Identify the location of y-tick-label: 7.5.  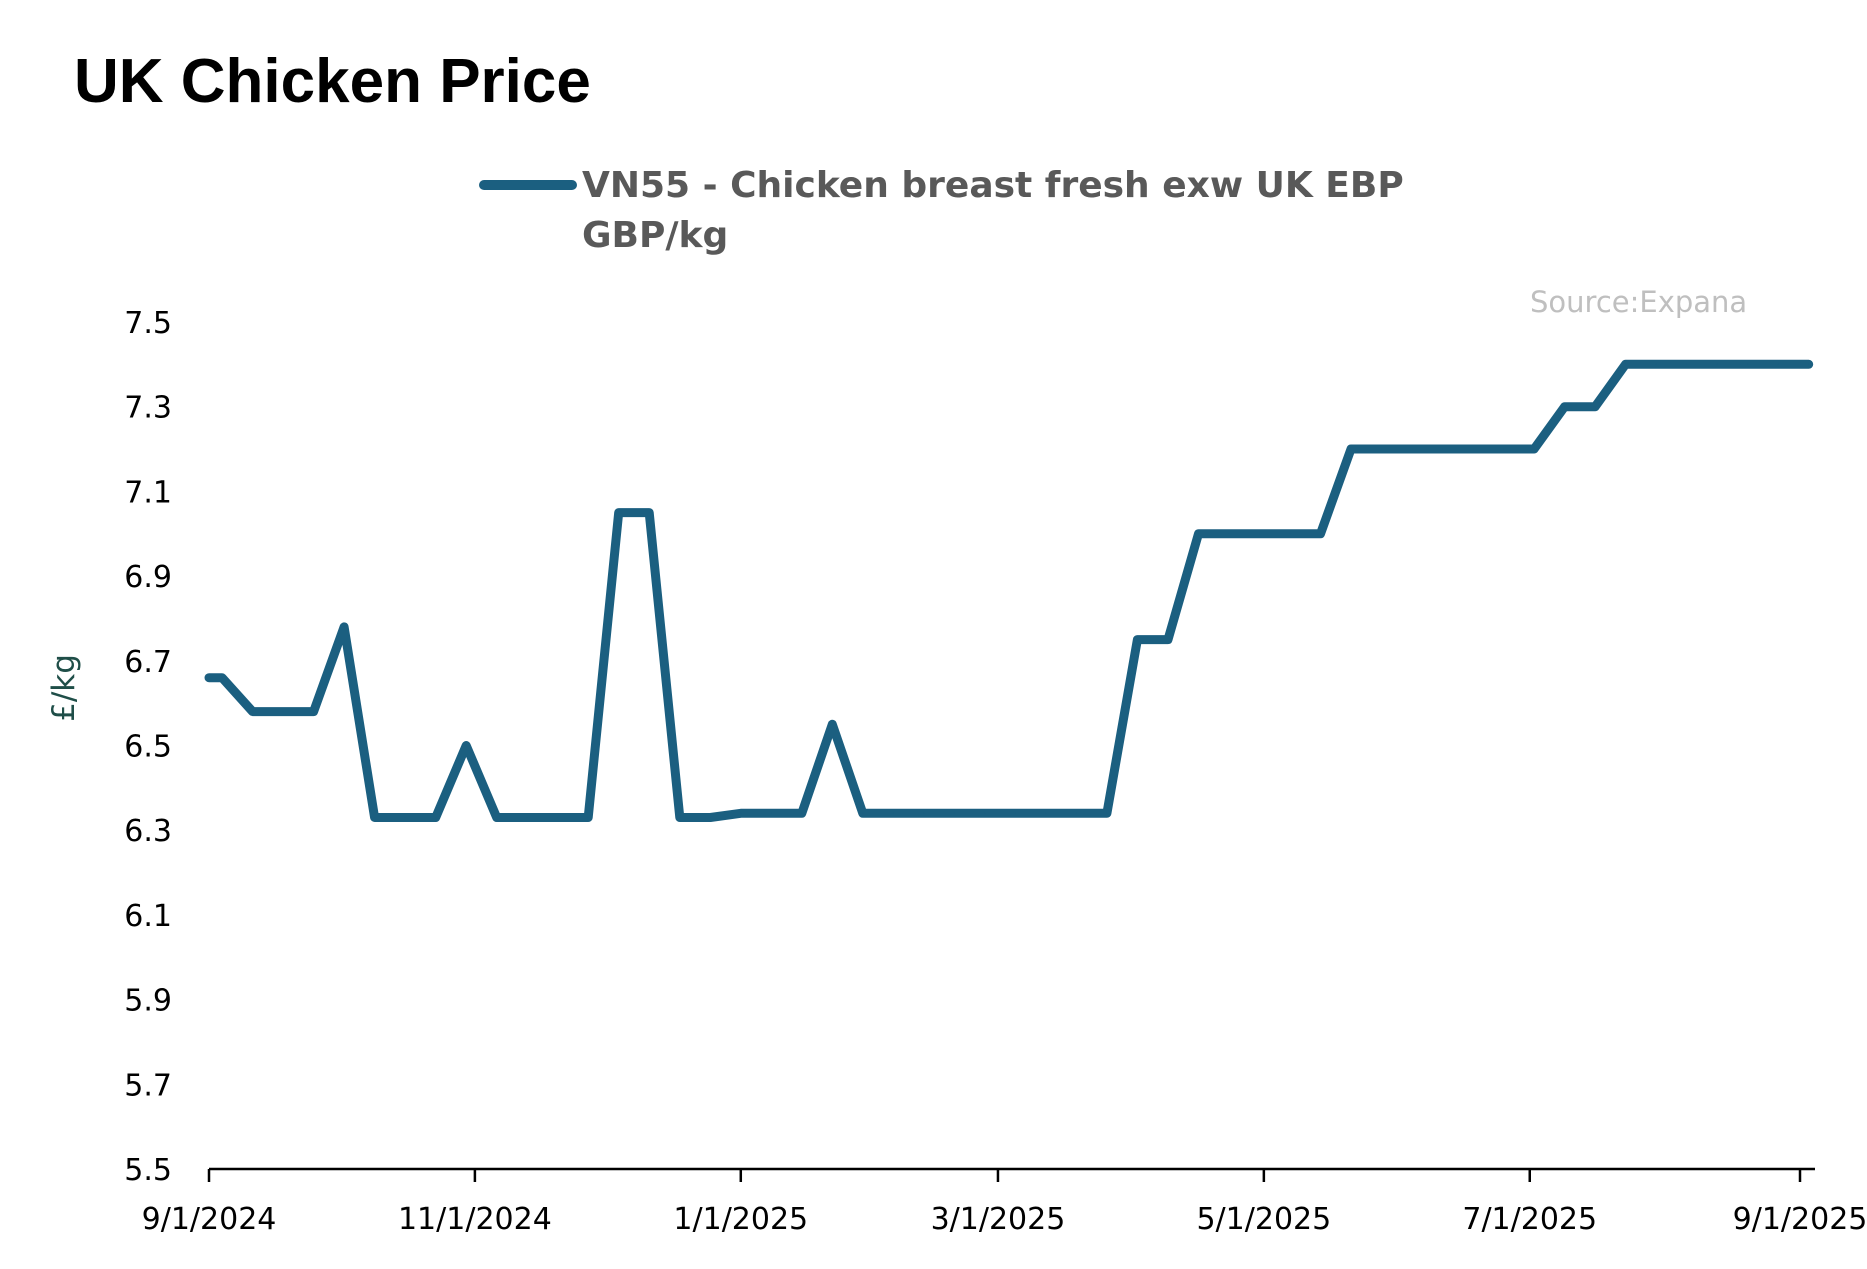
(148, 323).